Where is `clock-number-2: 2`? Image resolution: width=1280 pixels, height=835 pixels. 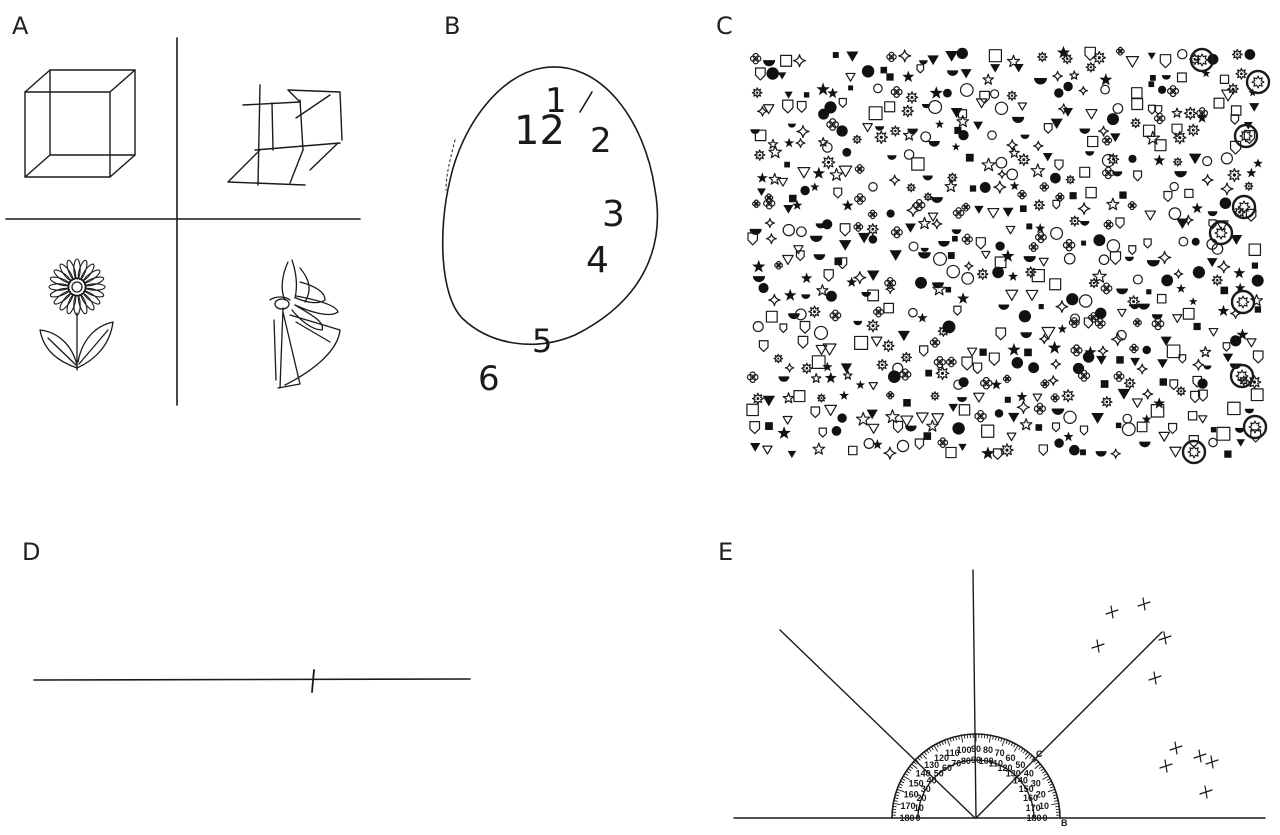 clock-number-2: 2 is located at coordinates (601, 141).